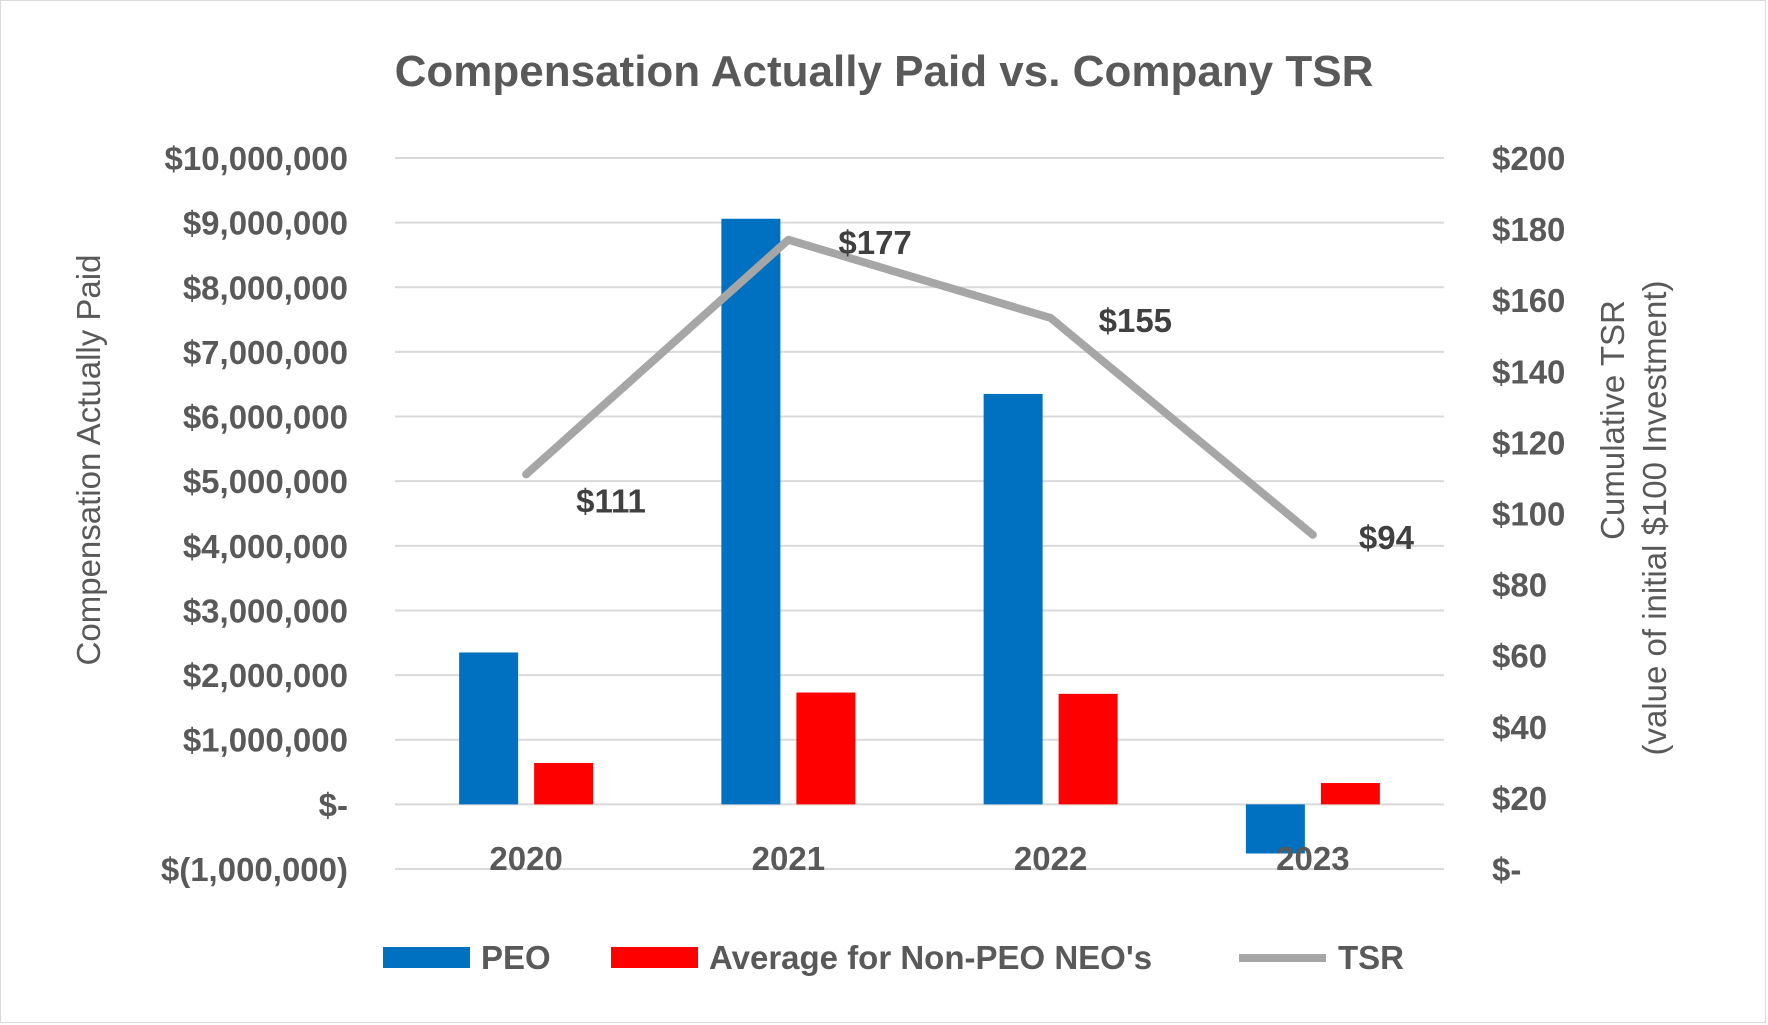  Describe the element at coordinates (919, 387) in the screenshot. I see `tsr-line` at that location.